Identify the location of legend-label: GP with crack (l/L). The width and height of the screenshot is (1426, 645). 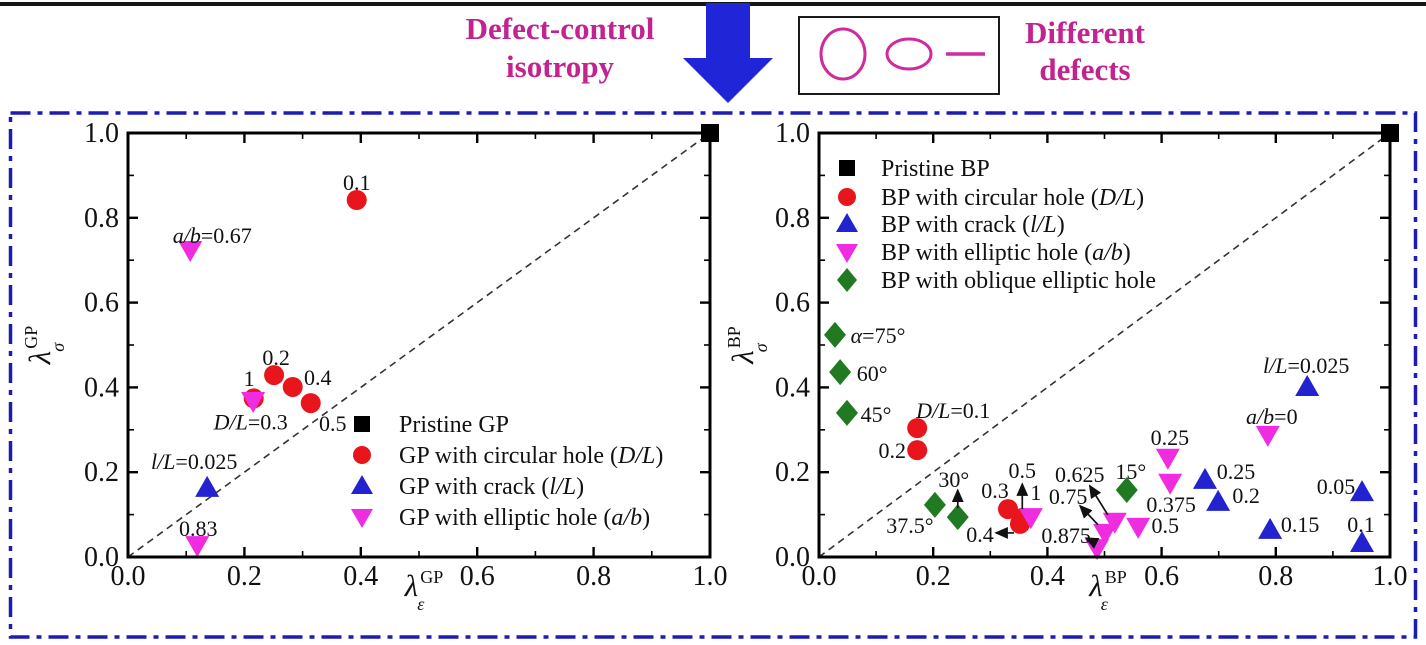
(491, 487).